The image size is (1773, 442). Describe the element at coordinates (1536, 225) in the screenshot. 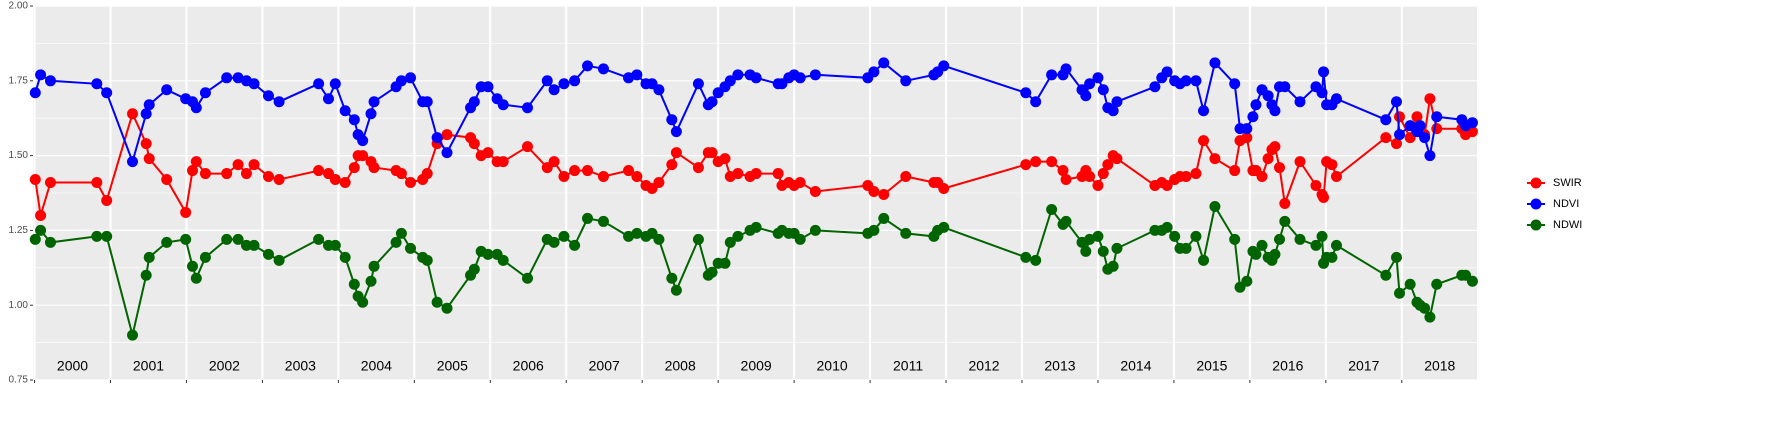

I see `legend-key-point` at that location.